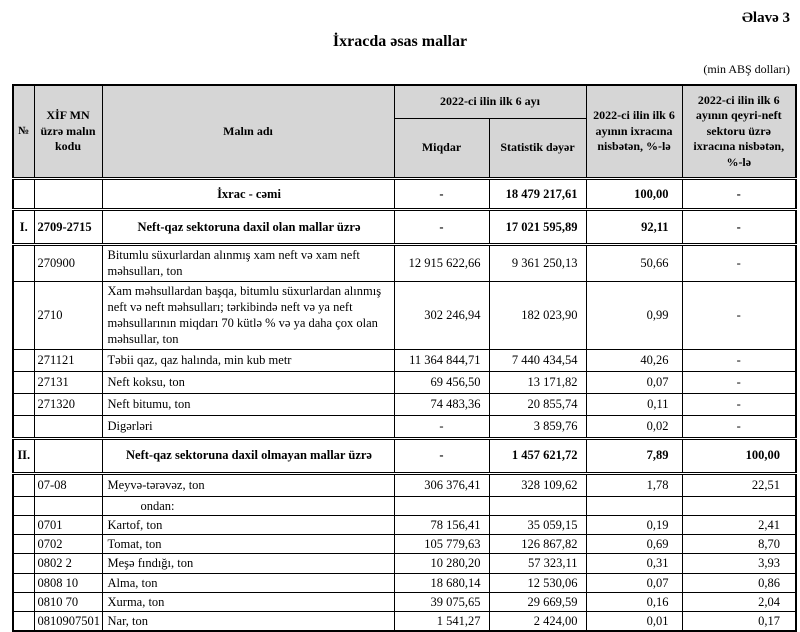 This screenshot has height=632, width=800. I want to click on col-header-num: №, so click(23, 131).